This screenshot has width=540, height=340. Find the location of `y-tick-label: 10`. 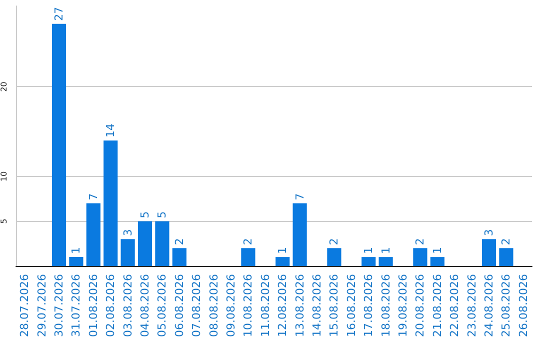

y-tick-label: 10 is located at coordinates (4, 176).